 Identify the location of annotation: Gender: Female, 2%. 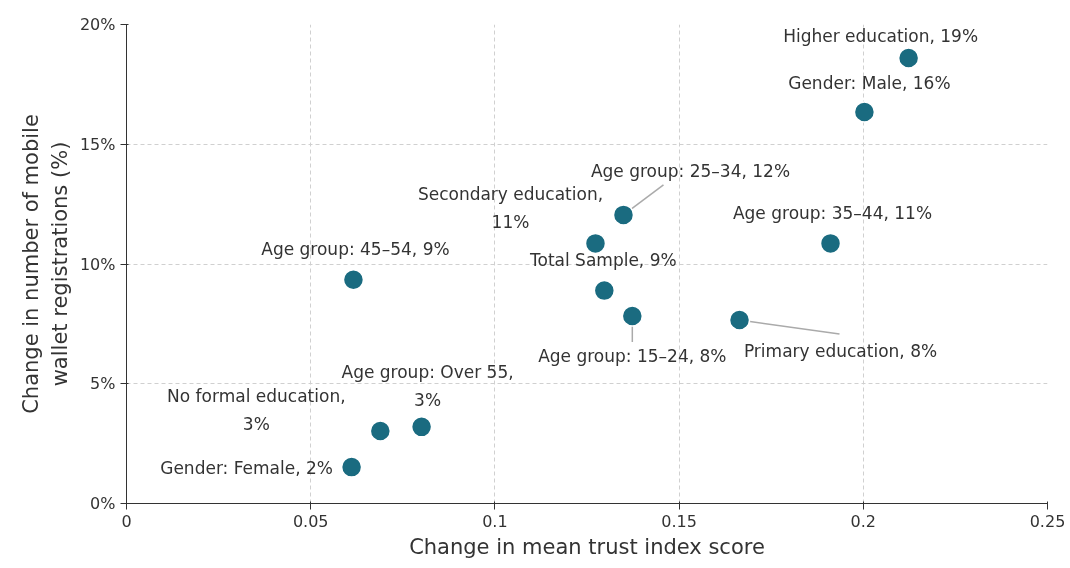
(246, 468).